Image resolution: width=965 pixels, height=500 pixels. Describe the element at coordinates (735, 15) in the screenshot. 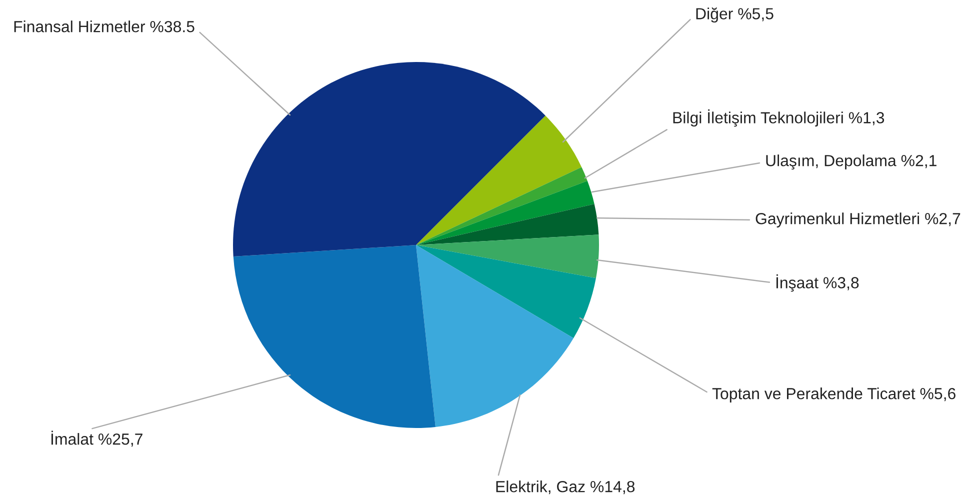

I see `slice-label: Diğer %5,5` at that location.